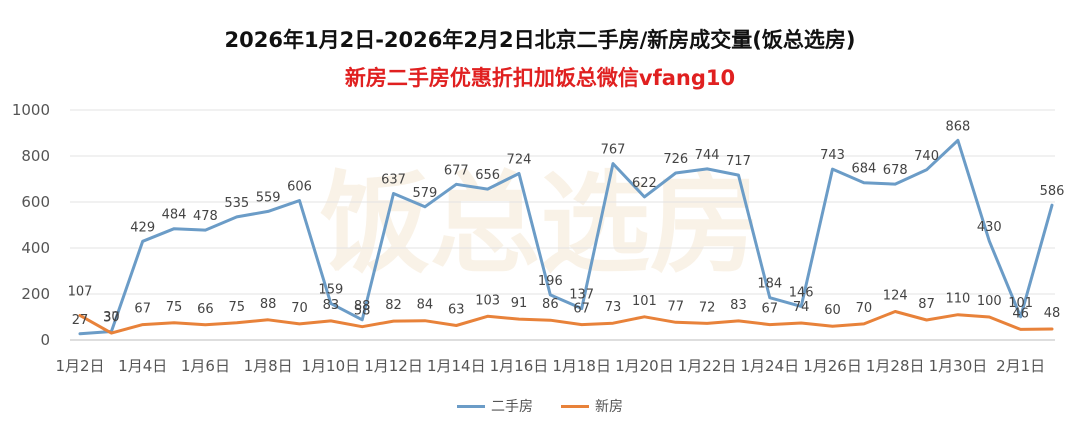  I want to click on data-label-second-hand: 717, so click(738, 161).